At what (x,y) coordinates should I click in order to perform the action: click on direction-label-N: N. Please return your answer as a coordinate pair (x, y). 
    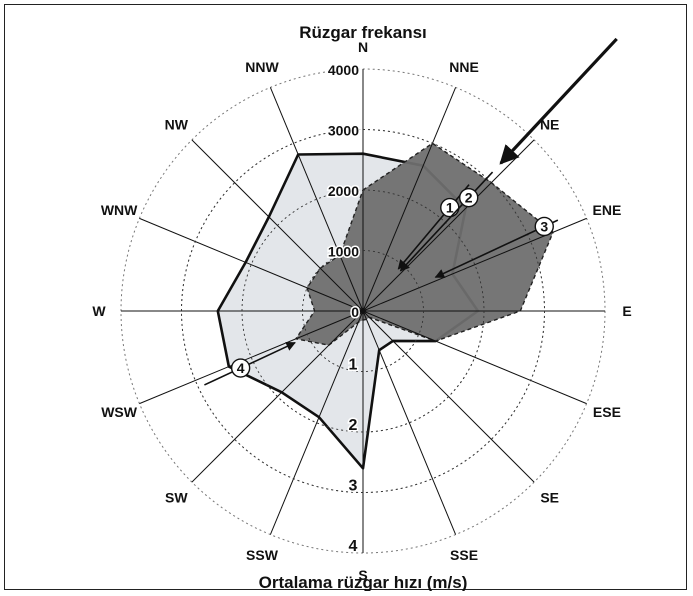
    Looking at the image, I should click on (363, 47).